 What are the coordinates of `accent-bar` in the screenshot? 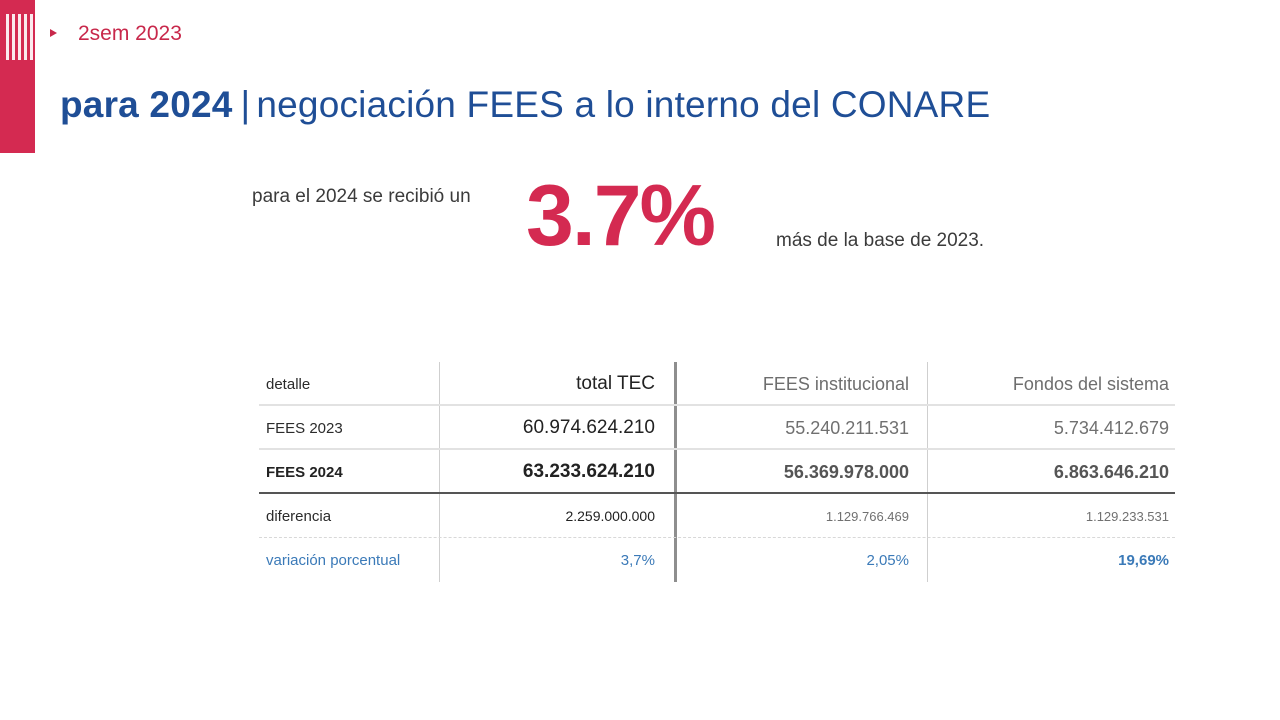 It's located at (17, 76).